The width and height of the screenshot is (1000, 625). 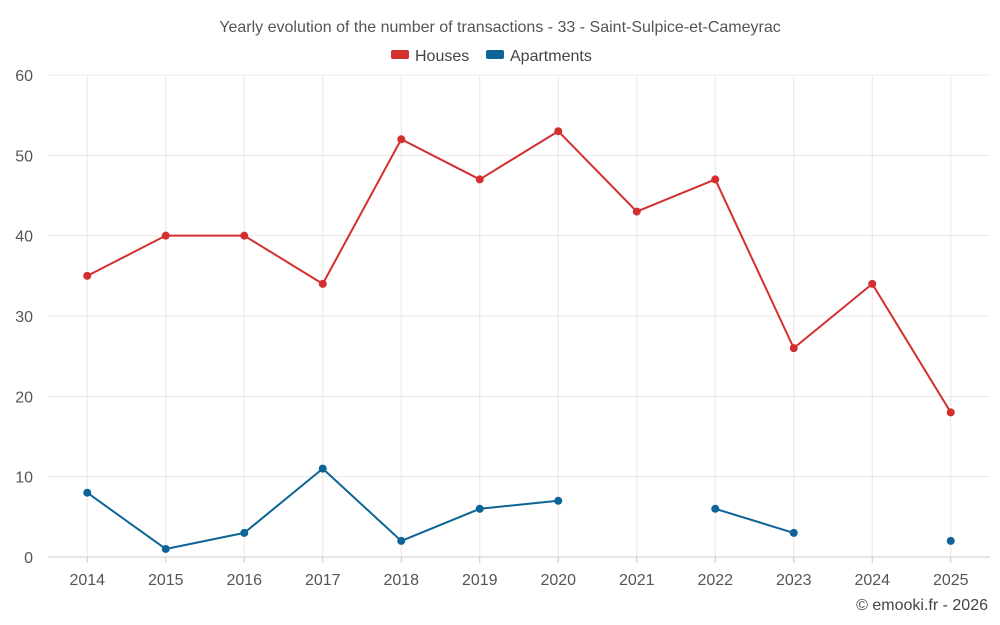 What do you see at coordinates (401, 580) in the screenshot?
I see `x-tick-label: 2018` at bounding box center [401, 580].